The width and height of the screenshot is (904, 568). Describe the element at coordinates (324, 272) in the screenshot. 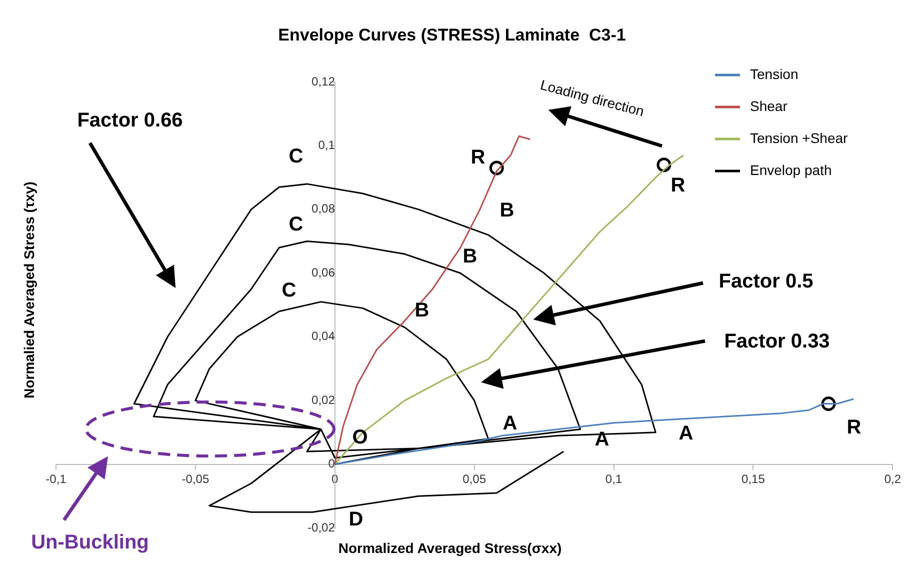

I see `y-tick-label: 0,06` at that location.